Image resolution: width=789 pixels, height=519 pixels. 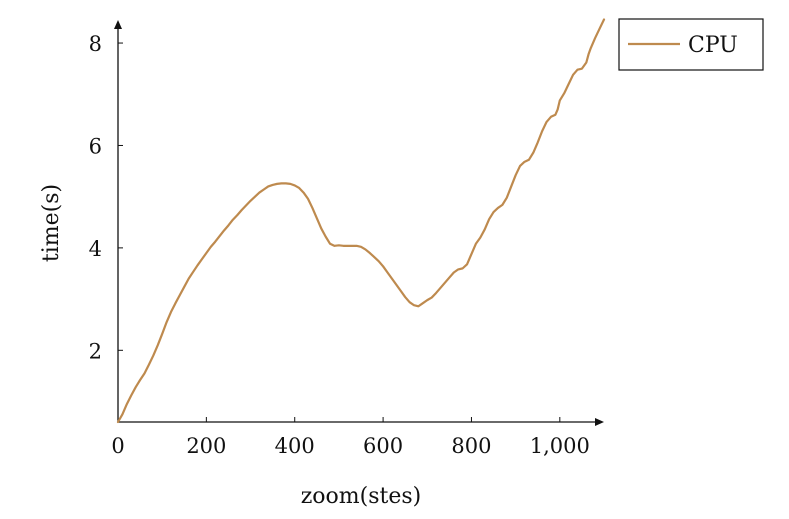 I want to click on x-axis-arrow, so click(x=599, y=422).